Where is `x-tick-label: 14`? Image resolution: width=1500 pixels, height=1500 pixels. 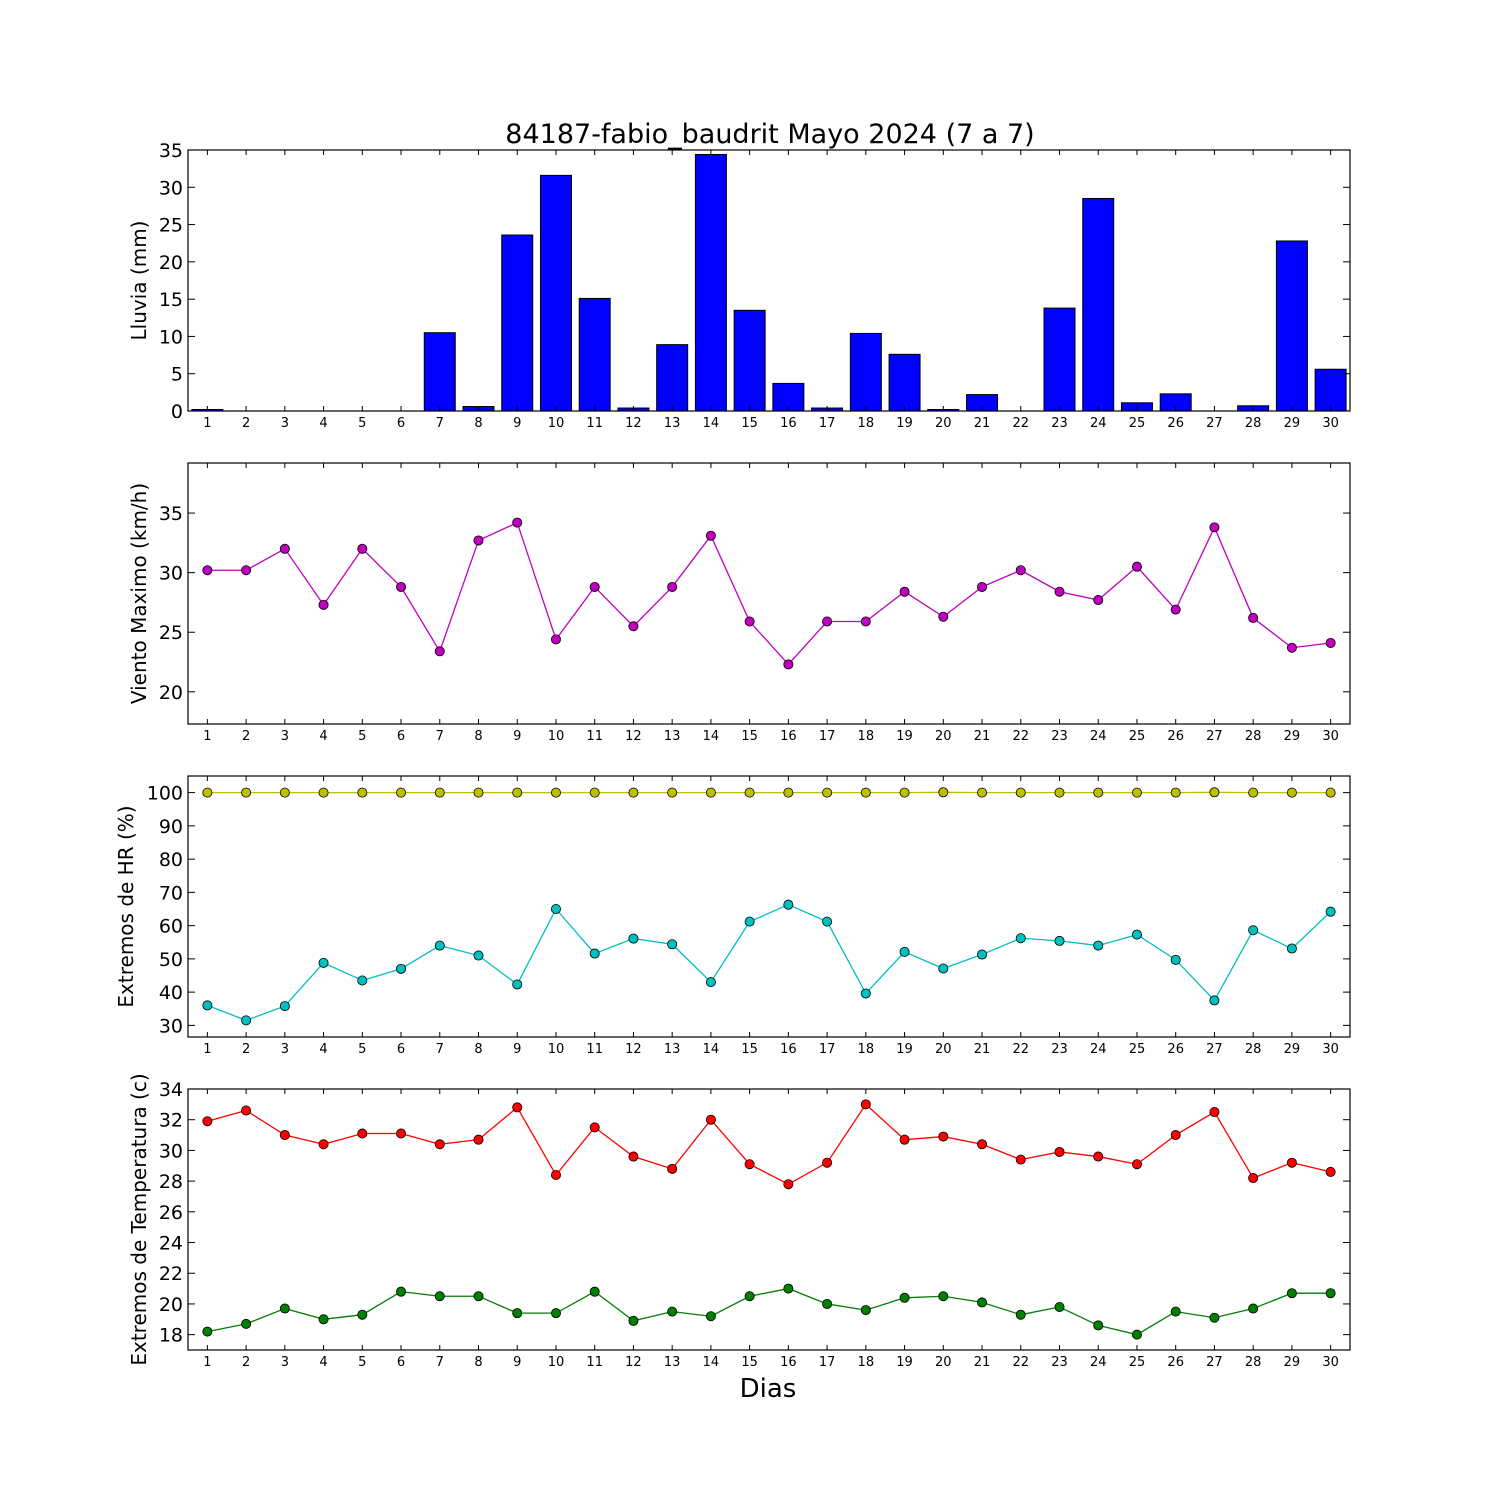 x-tick-label: 14 is located at coordinates (711, 423).